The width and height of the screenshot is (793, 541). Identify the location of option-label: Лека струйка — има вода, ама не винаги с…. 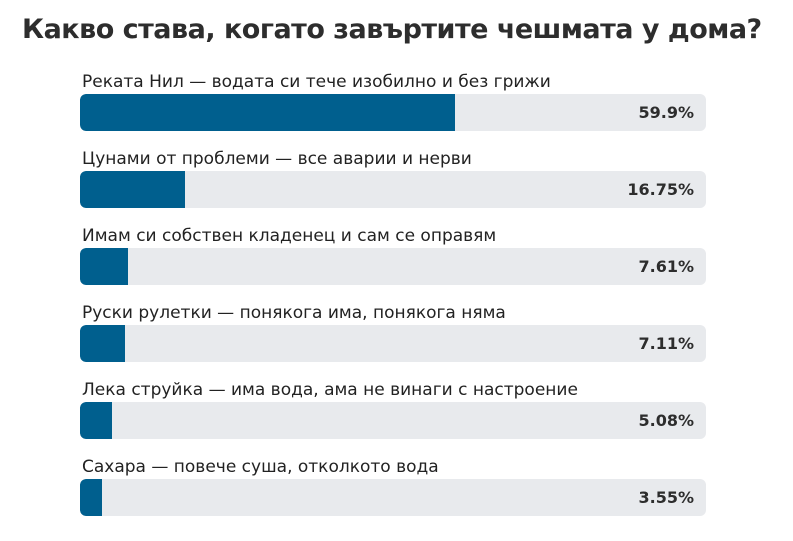
(330, 390).